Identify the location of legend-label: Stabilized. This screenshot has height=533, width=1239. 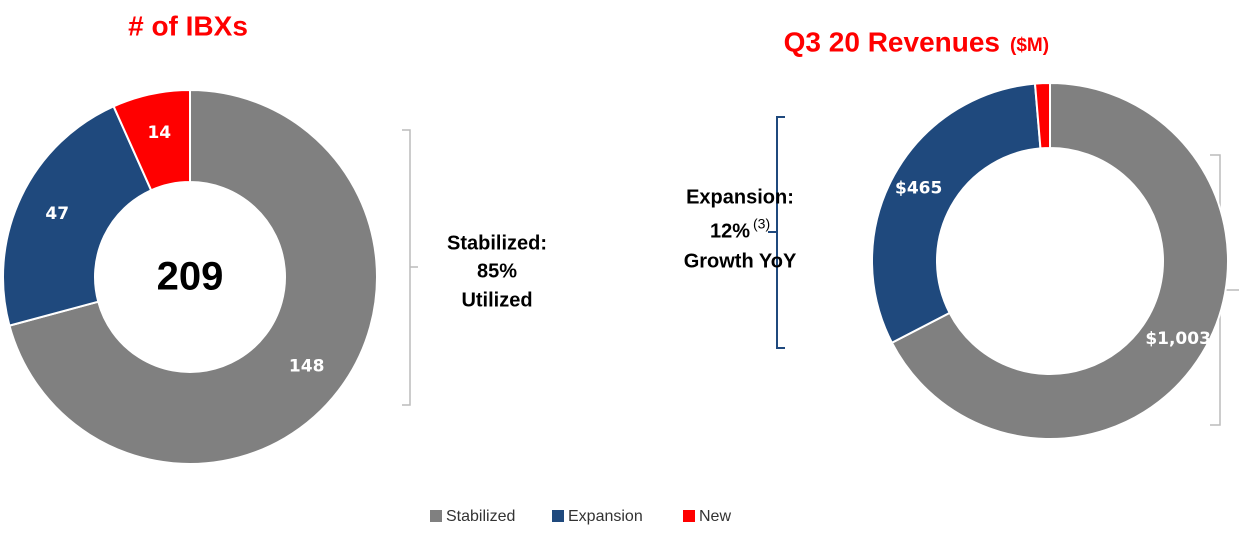
(480, 516).